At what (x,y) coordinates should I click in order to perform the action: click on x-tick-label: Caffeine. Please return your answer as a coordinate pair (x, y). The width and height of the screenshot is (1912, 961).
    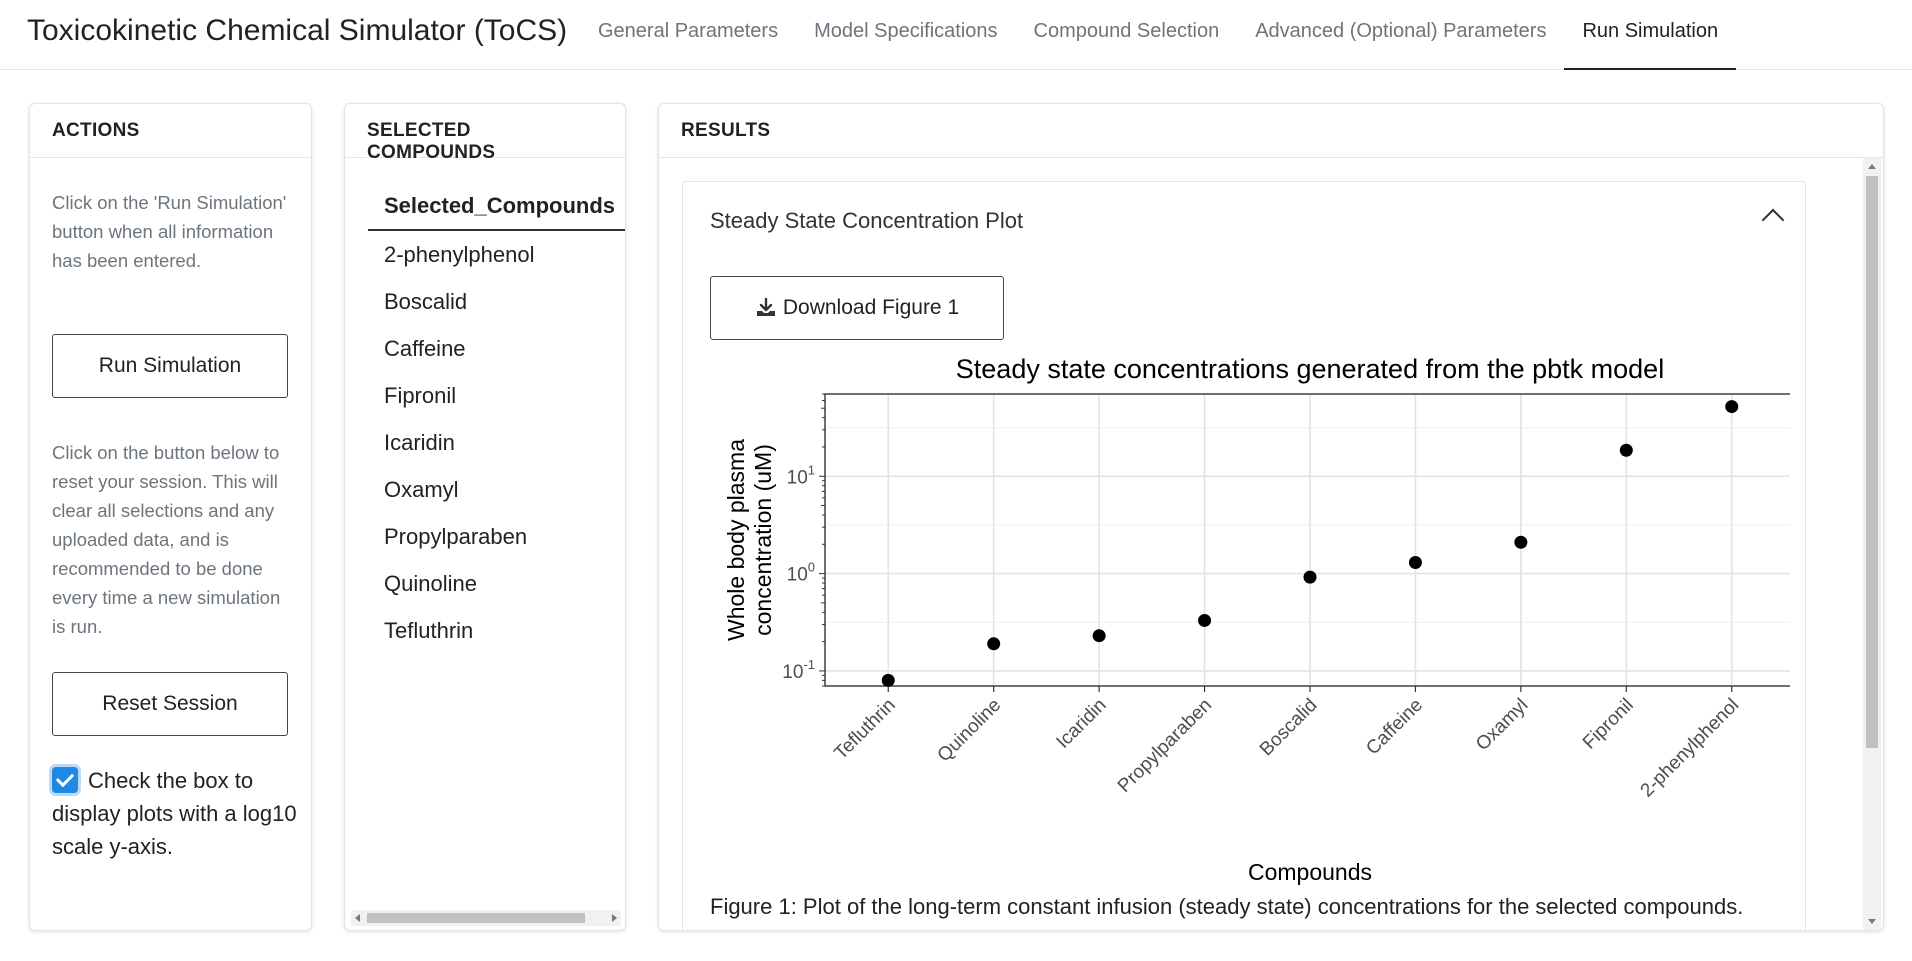
    Looking at the image, I should click on (1394, 727).